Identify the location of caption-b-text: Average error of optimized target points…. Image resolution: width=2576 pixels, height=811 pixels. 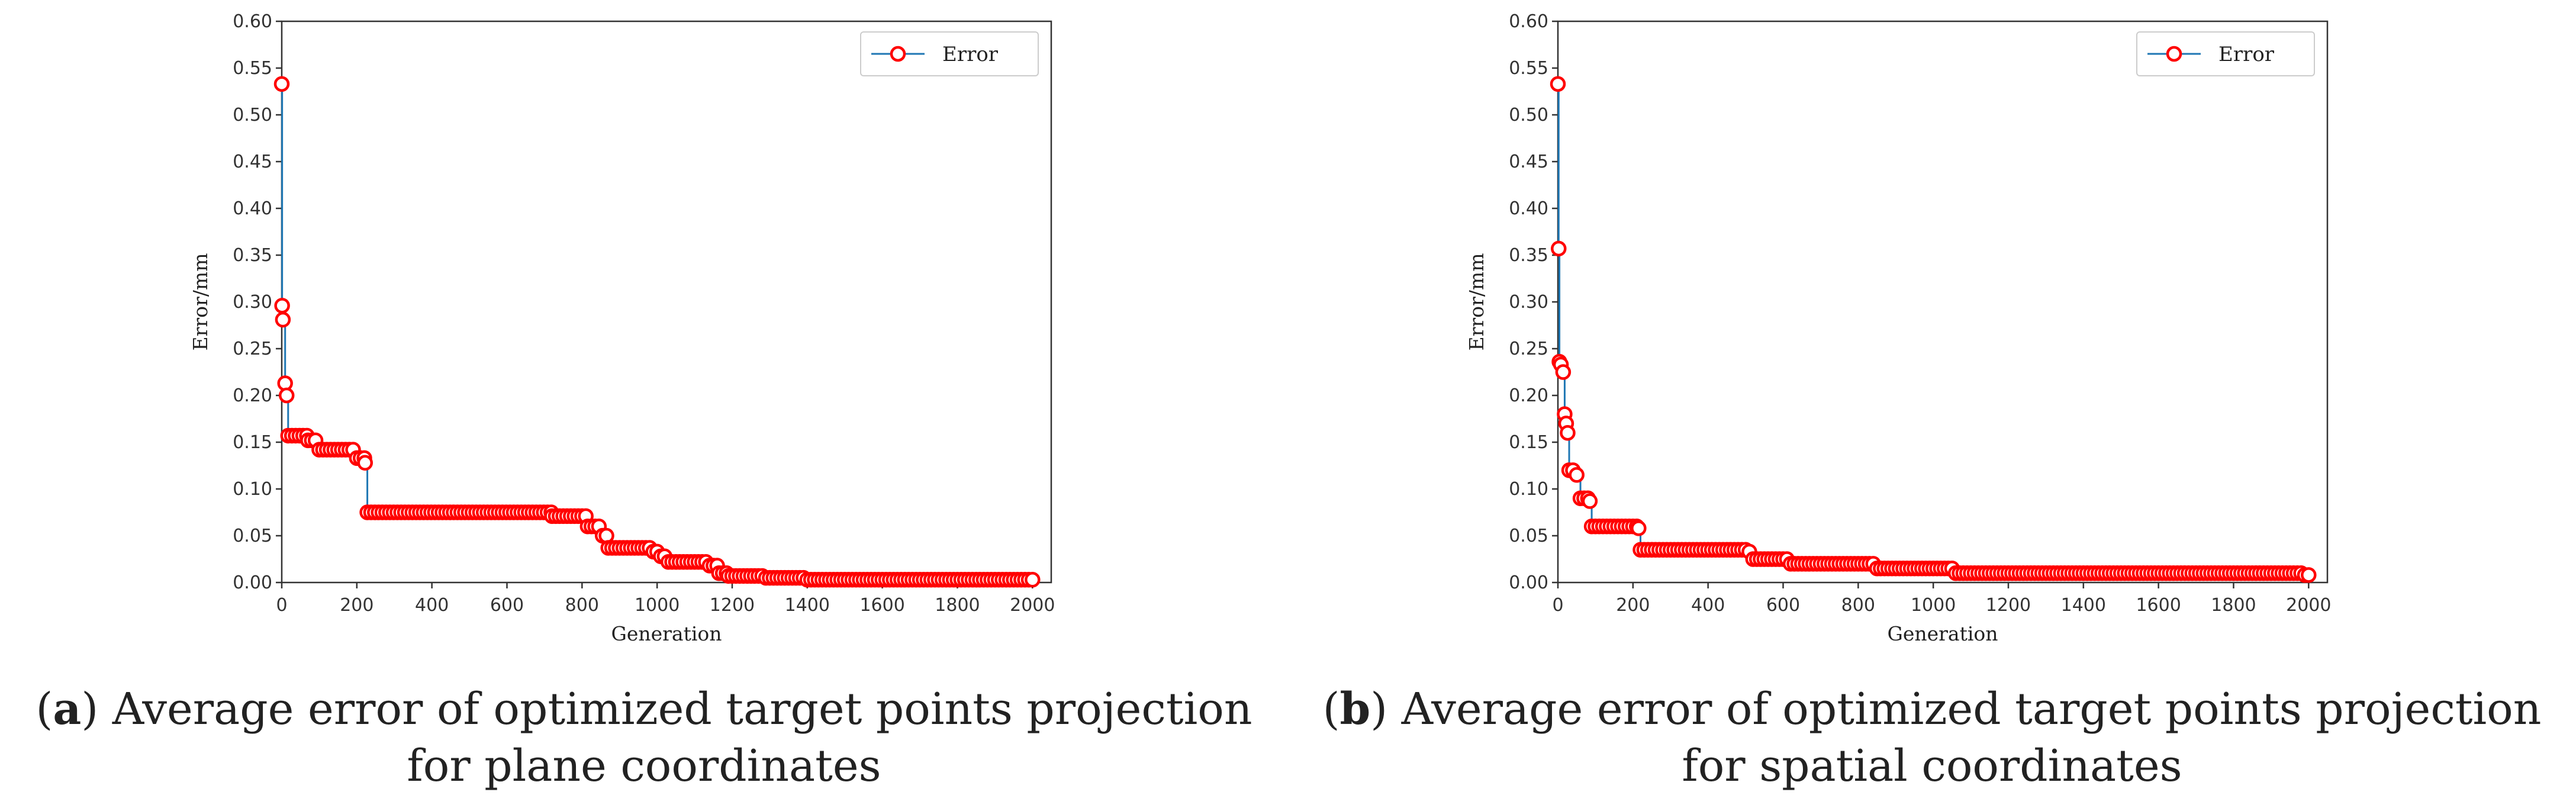
(1972, 738).